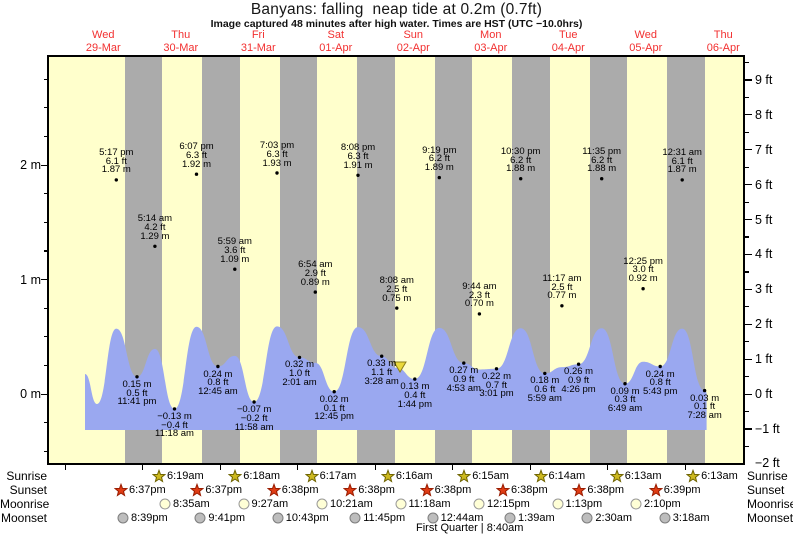 This screenshot has width=793, height=539. What do you see at coordinates (439, 168) in the screenshot?
I see `tide-event-label-line: 1.89 m` at bounding box center [439, 168].